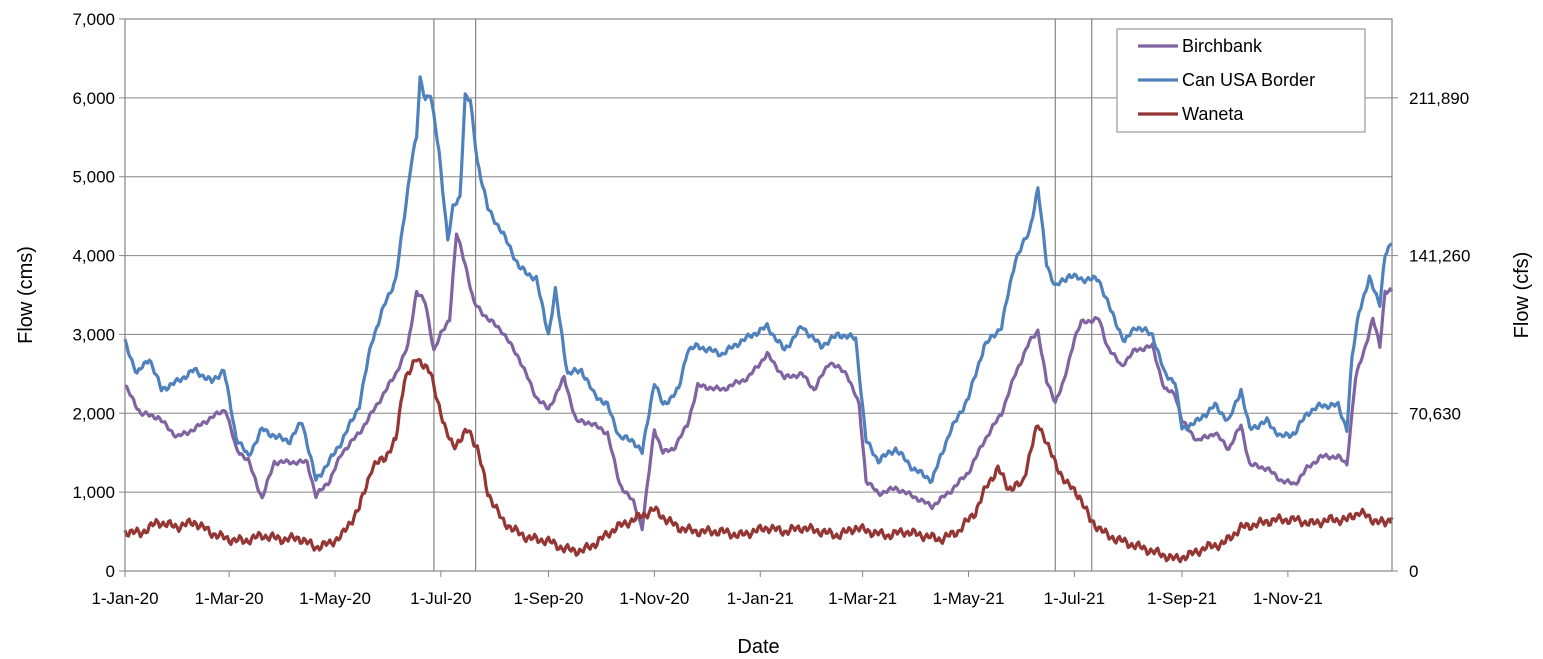 This screenshot has height=659, width=1543. What do you see at coordinates (760, 598) in the screenshot?
I see `x-tick-label: 1-Jan-21` at bounding box center [760, 598].